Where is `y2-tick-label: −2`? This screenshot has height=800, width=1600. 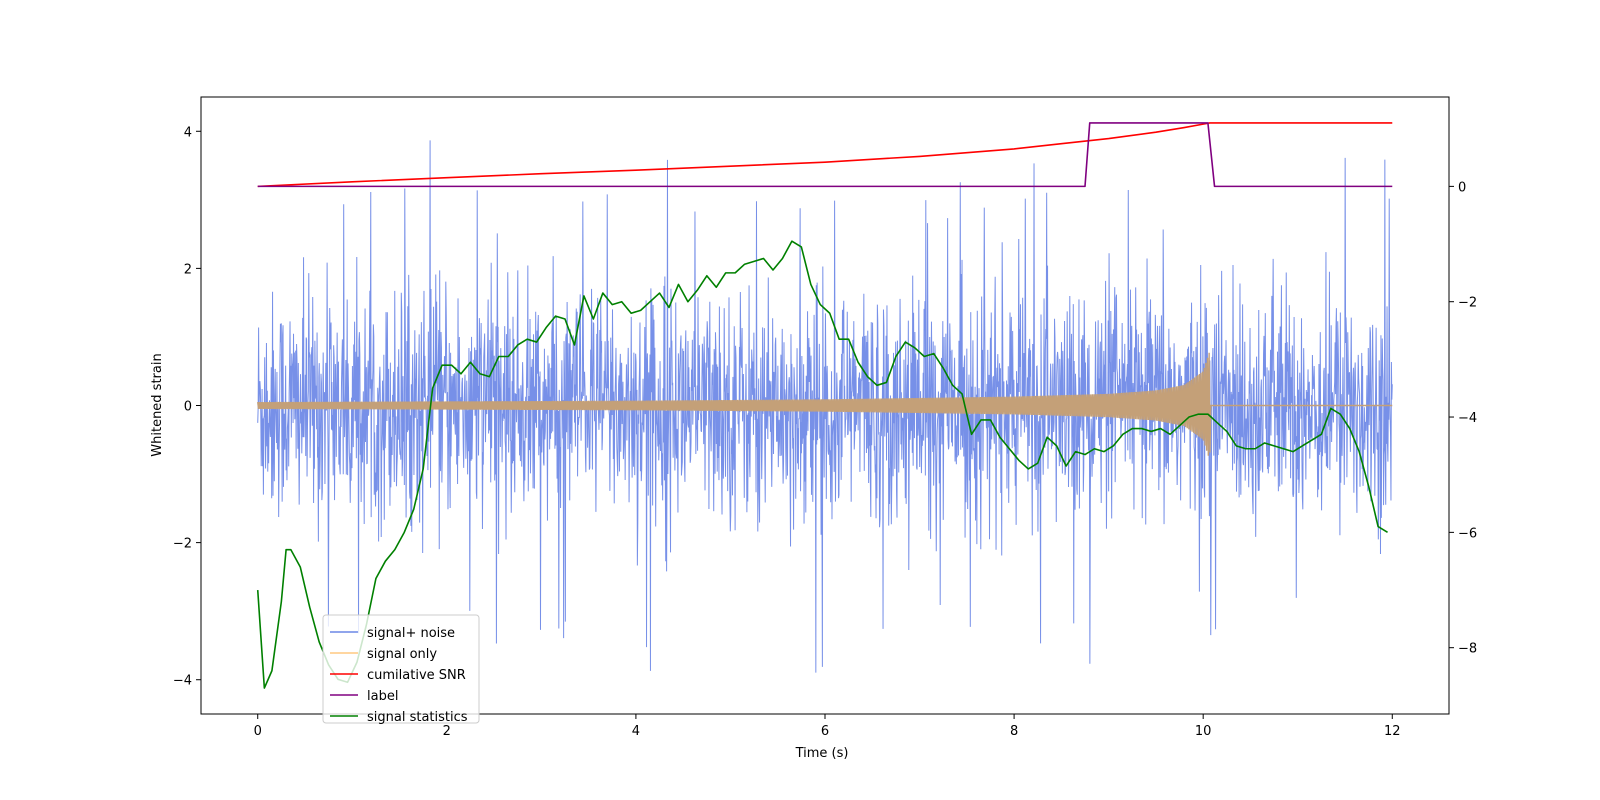 y2-tick-label: −2 is located at coordinates (1467, 303).